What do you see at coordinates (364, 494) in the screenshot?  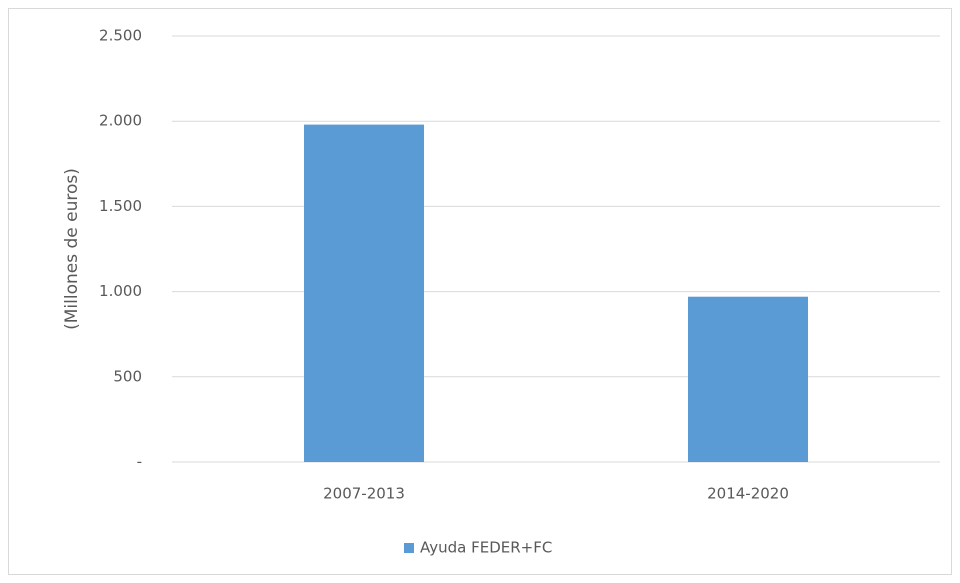 I see `x-tick-label: 2007-2013` at bounding box center [364, 494].